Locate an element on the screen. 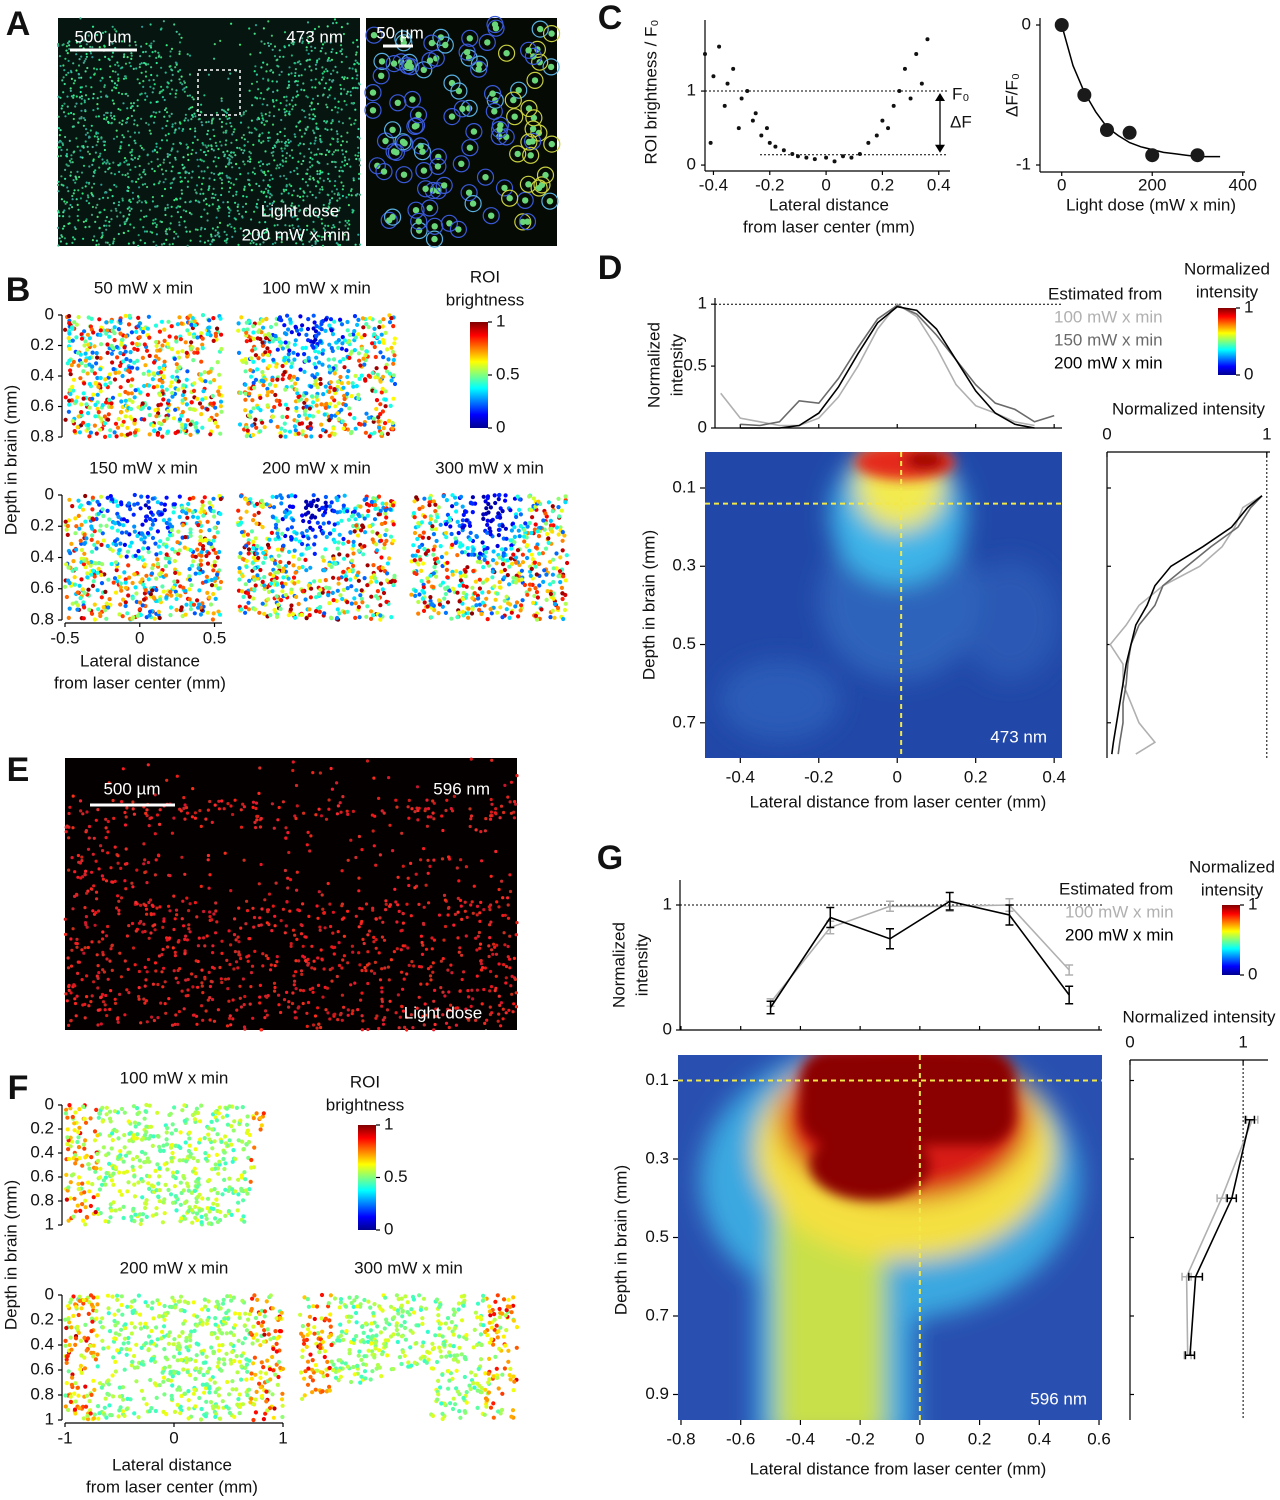  heatmap-d is located at coordinates (883, 599).